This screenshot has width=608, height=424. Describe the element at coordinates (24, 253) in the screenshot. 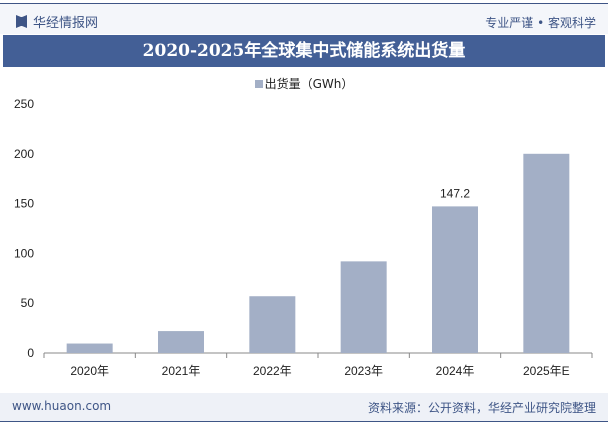

I see `y-tick-label: 100` at that location.